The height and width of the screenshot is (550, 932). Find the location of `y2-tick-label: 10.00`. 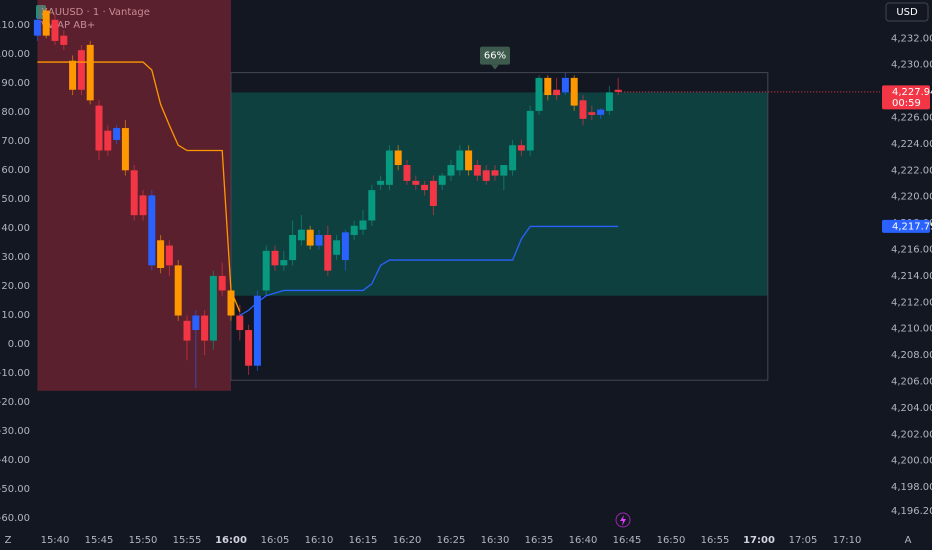

y2-tick-label: 10.00 is located at coordinates (15, 315).